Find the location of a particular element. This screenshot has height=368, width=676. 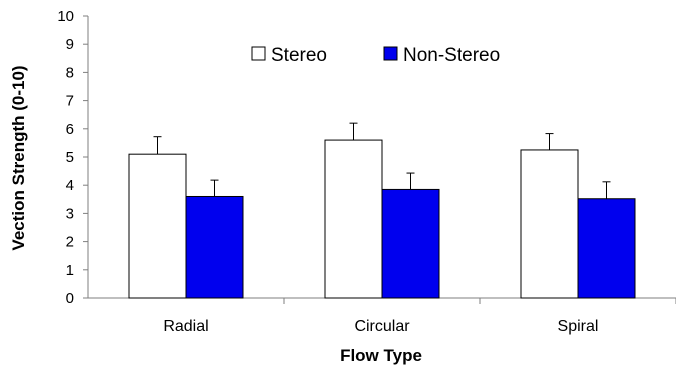

y-tick-label: 6 is located at coordinates (70, 129).